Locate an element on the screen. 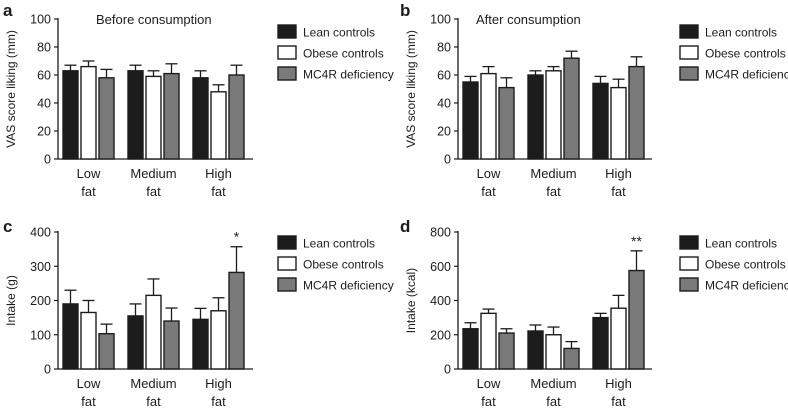 This screenshot has width=788, height=410. y-tick-label: 400 is located at coordinates (440, 301).